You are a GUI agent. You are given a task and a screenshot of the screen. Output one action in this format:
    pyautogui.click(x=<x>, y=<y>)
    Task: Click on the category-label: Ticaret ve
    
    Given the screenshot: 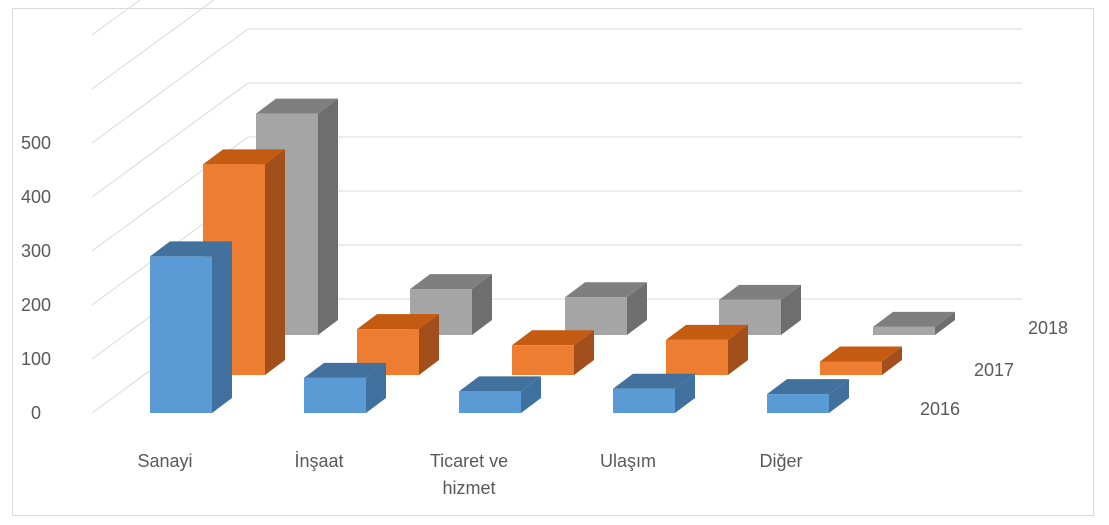 What is the action you would take?
    pyautogui.click(x=469, y=461)
    